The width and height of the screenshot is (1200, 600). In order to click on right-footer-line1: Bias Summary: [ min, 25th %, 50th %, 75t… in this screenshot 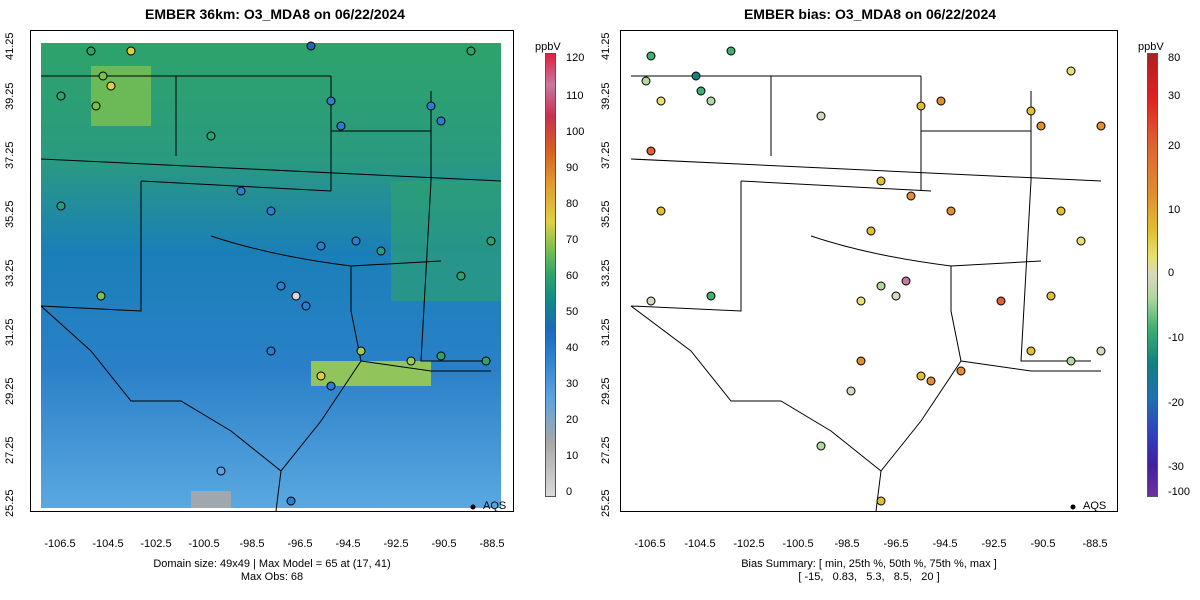, I will do `click(869, 564)`.